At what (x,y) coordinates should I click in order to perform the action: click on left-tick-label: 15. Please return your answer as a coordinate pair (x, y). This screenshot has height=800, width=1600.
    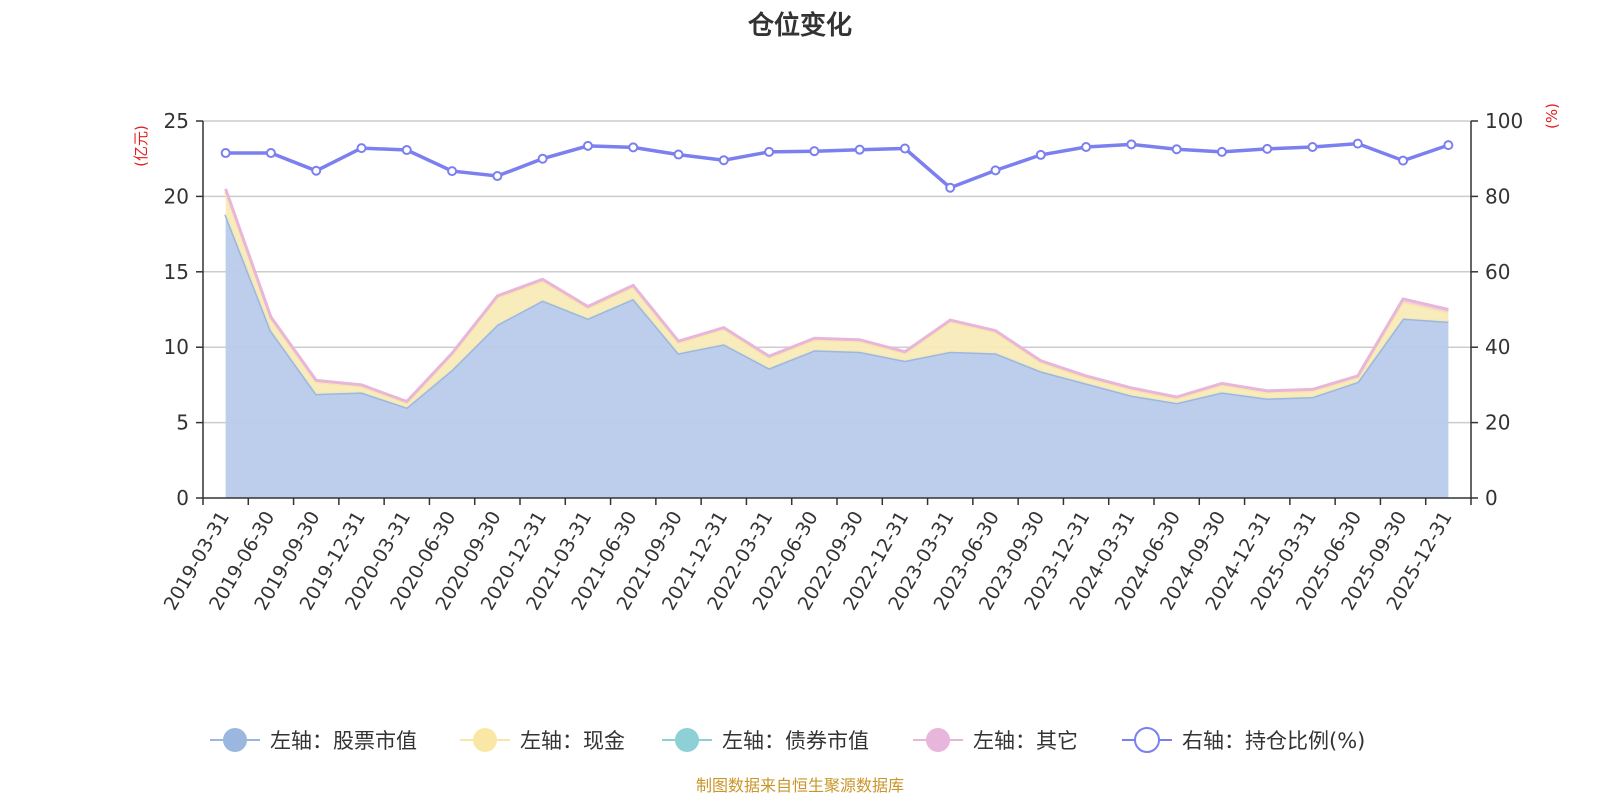
    Looking at the image, I should click on (176, 272).